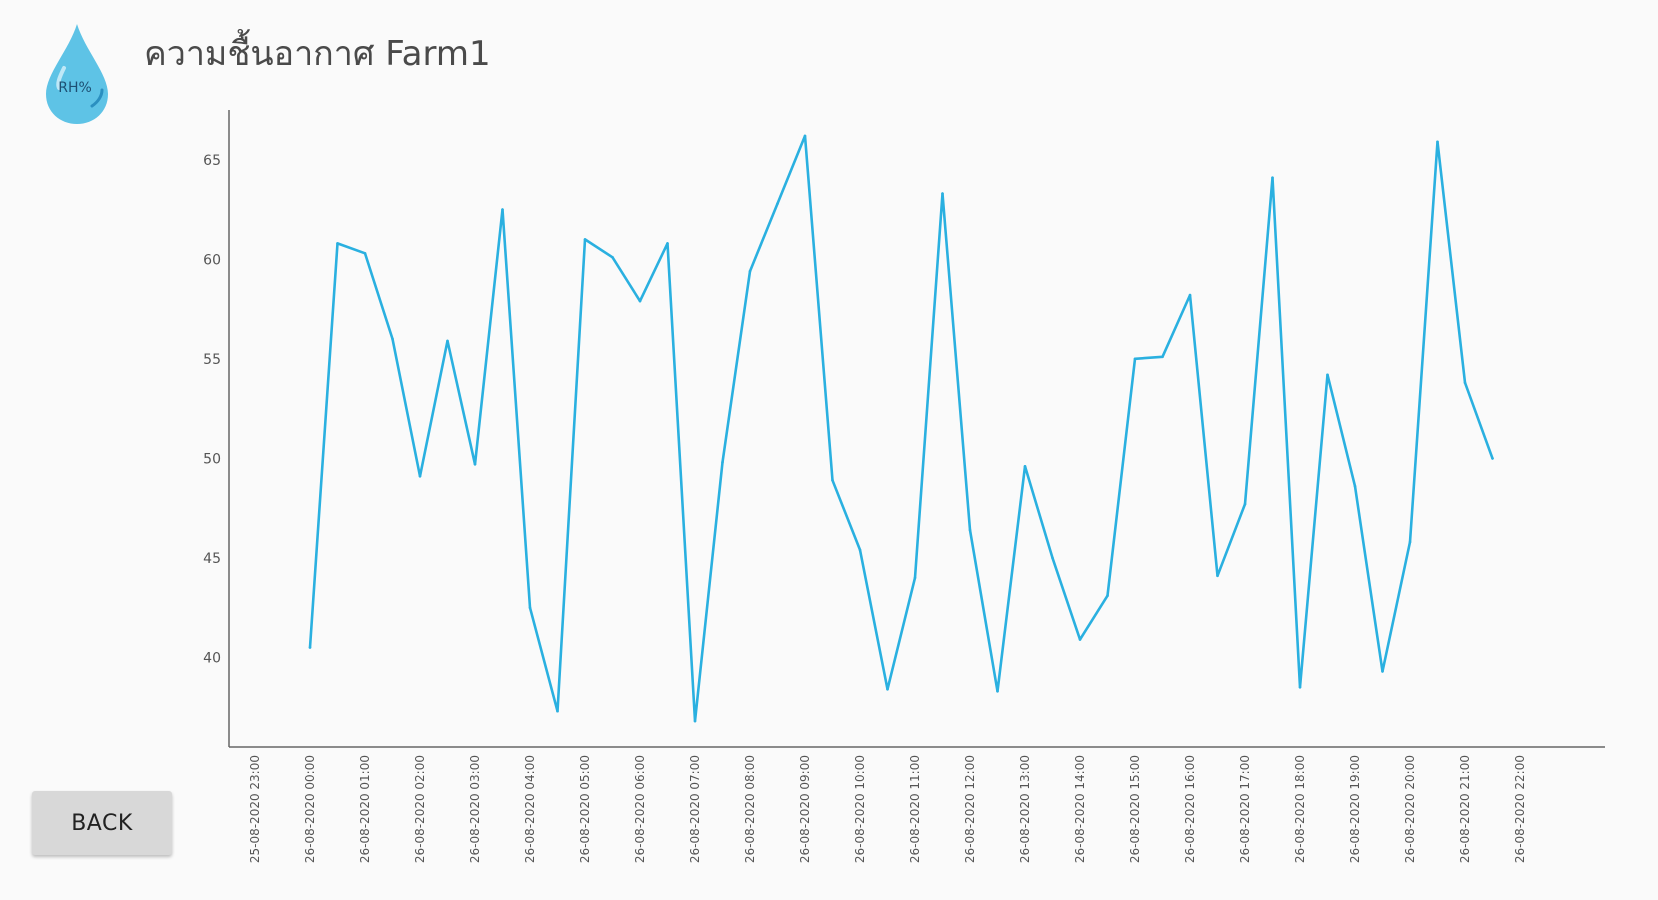 This screenshot has height=900, width=1658. I want to click on x-tick-label: 26-08-2020 02:00, so click(420, 809).